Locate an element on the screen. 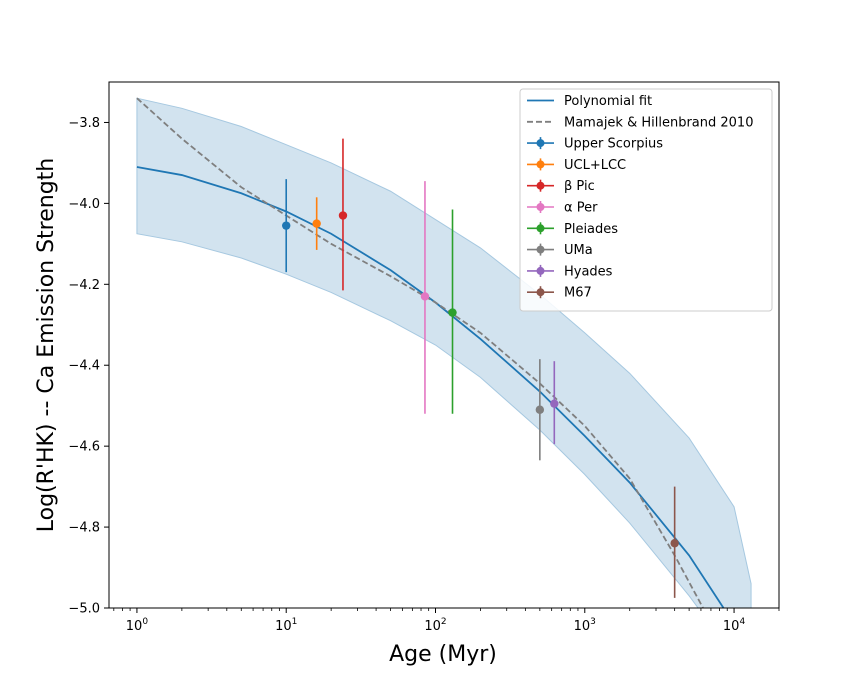 The height and width of the screenshot is (683, 866). x-tick-label: 10³ is located at coordinates (585, 625).